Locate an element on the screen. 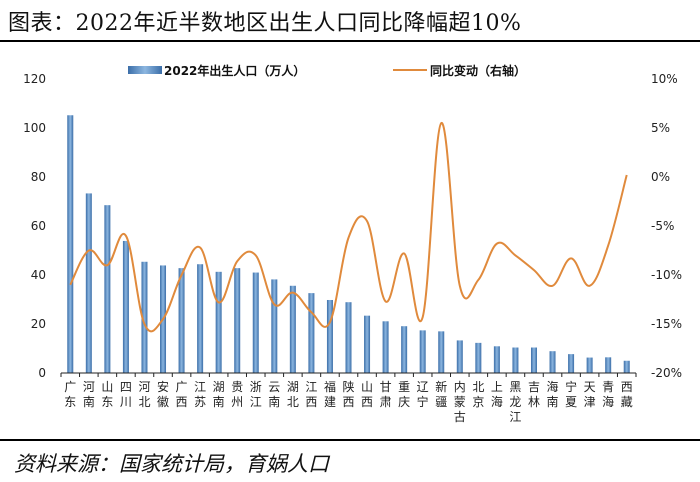  x-tick-label: 河南 is located at coordinates (89, 394).